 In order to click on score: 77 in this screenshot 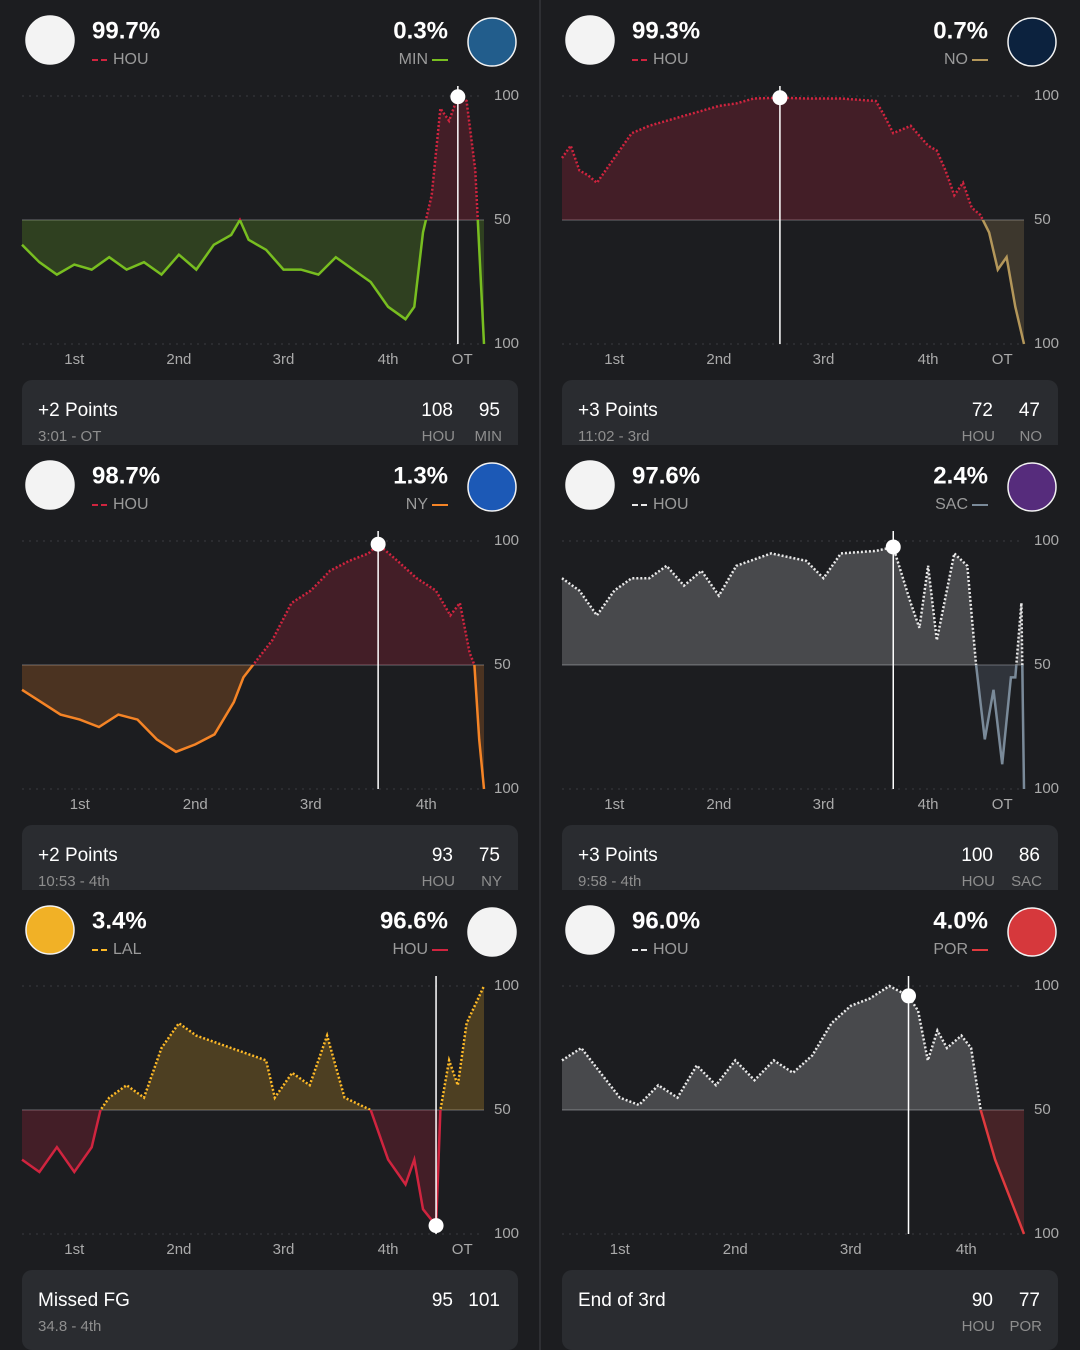, I will do `click(1029, 1300)`.